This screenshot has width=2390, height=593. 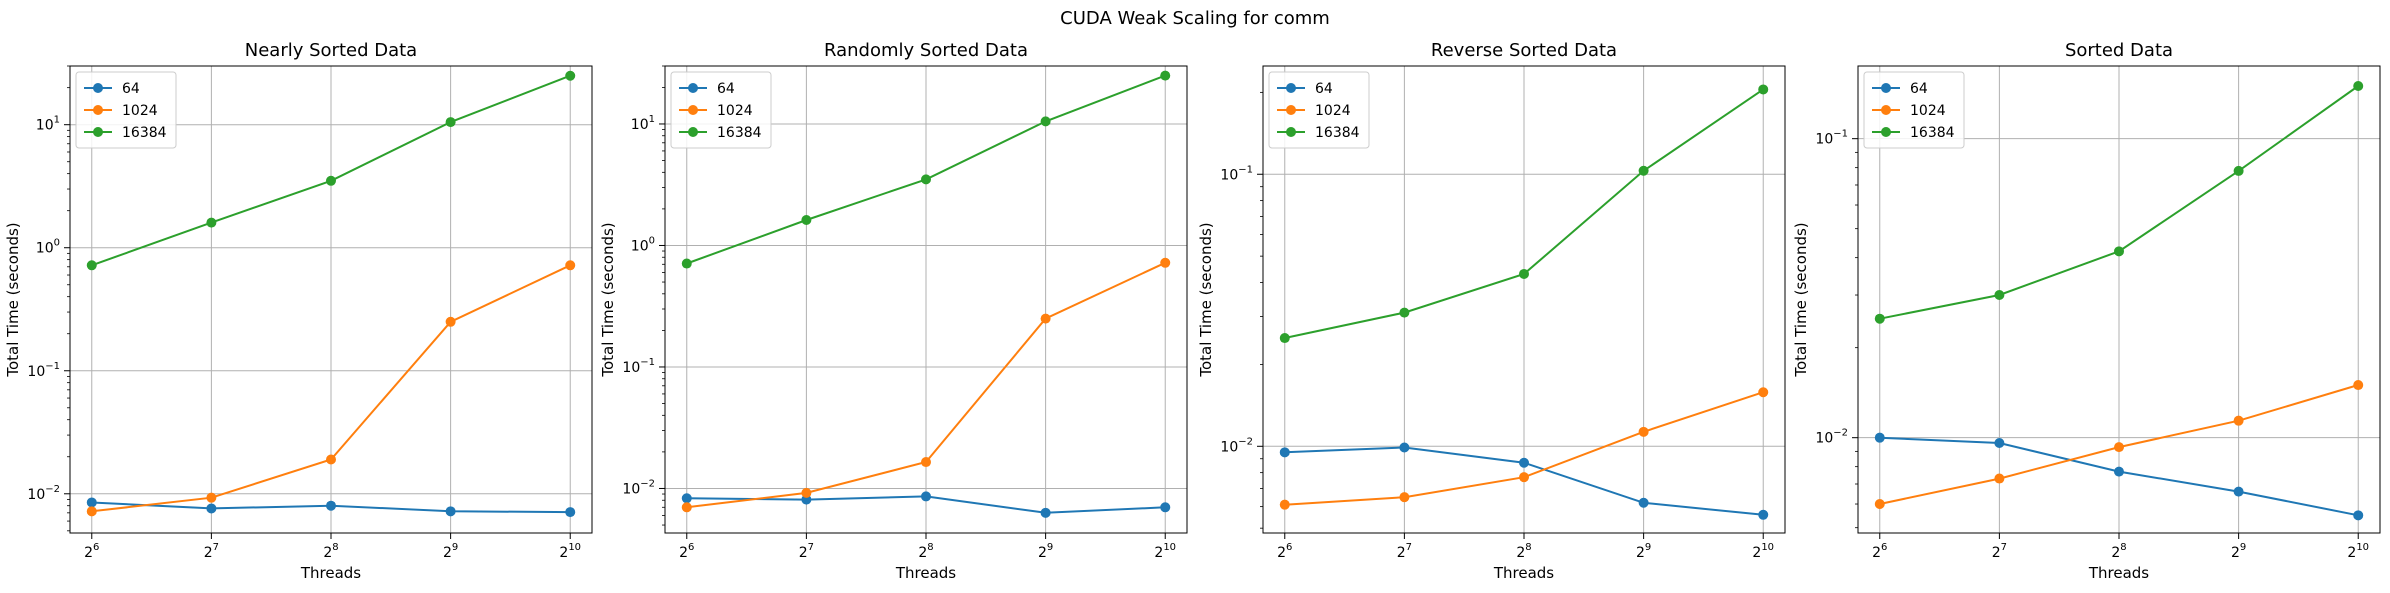 I want to click on chart-title: Randomly Sorted Data, so click(x=926, y=50).